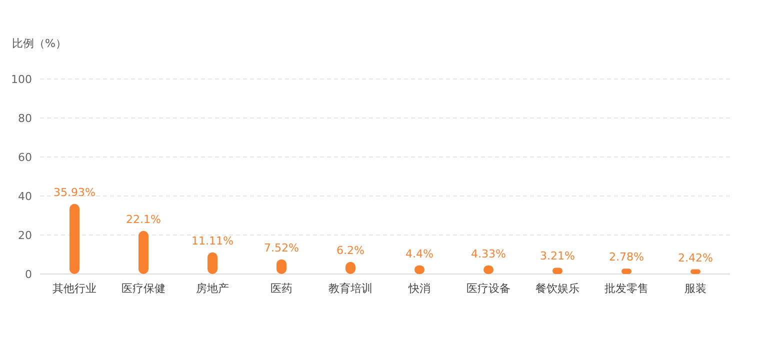 The height and width of the screenshot is (344, 758). I want to click on y-tick-label: 40, so click(25, 196).